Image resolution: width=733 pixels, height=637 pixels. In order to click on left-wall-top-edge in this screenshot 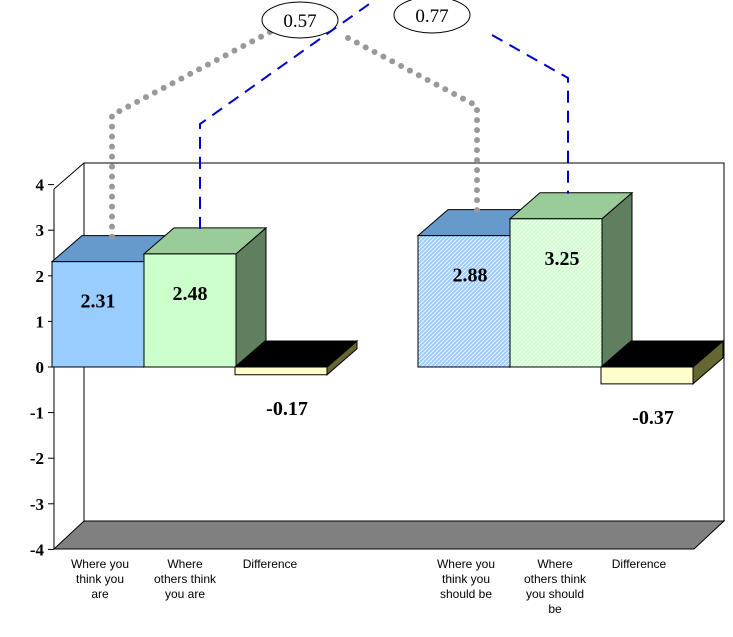, I will do `click(69, 176)`.